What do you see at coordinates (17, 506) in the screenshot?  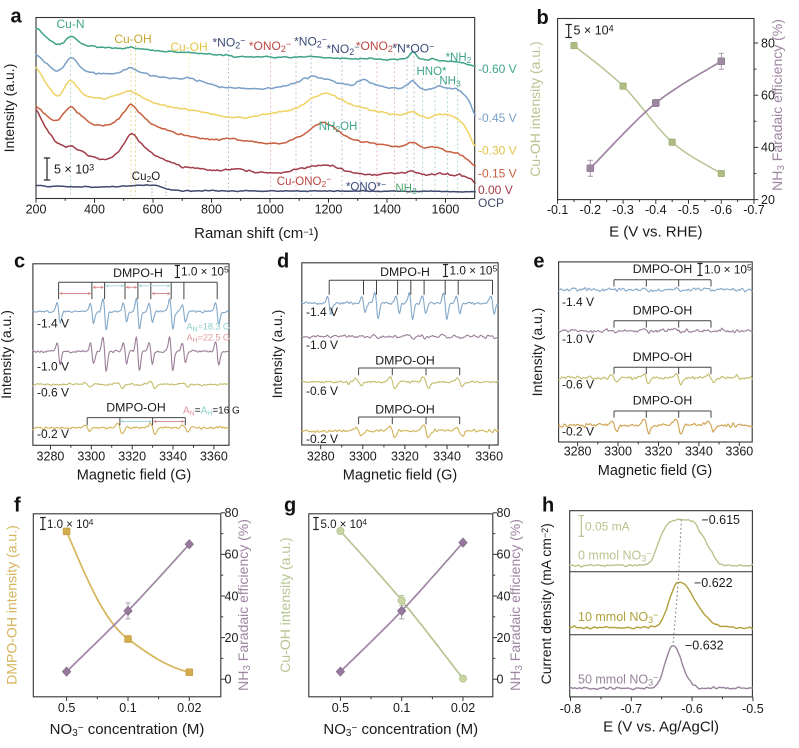 I see `svg-text: f` at bounding box center [17, 506].